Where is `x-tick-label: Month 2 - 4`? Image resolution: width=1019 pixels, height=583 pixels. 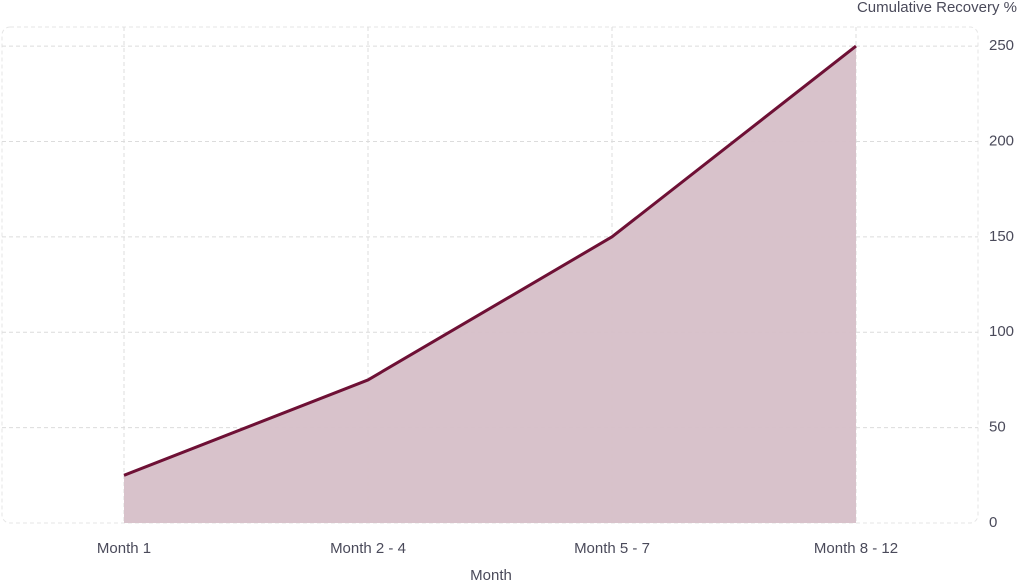
x-tick-label: Month 2 - 4 is located at coordinates (368, 548).